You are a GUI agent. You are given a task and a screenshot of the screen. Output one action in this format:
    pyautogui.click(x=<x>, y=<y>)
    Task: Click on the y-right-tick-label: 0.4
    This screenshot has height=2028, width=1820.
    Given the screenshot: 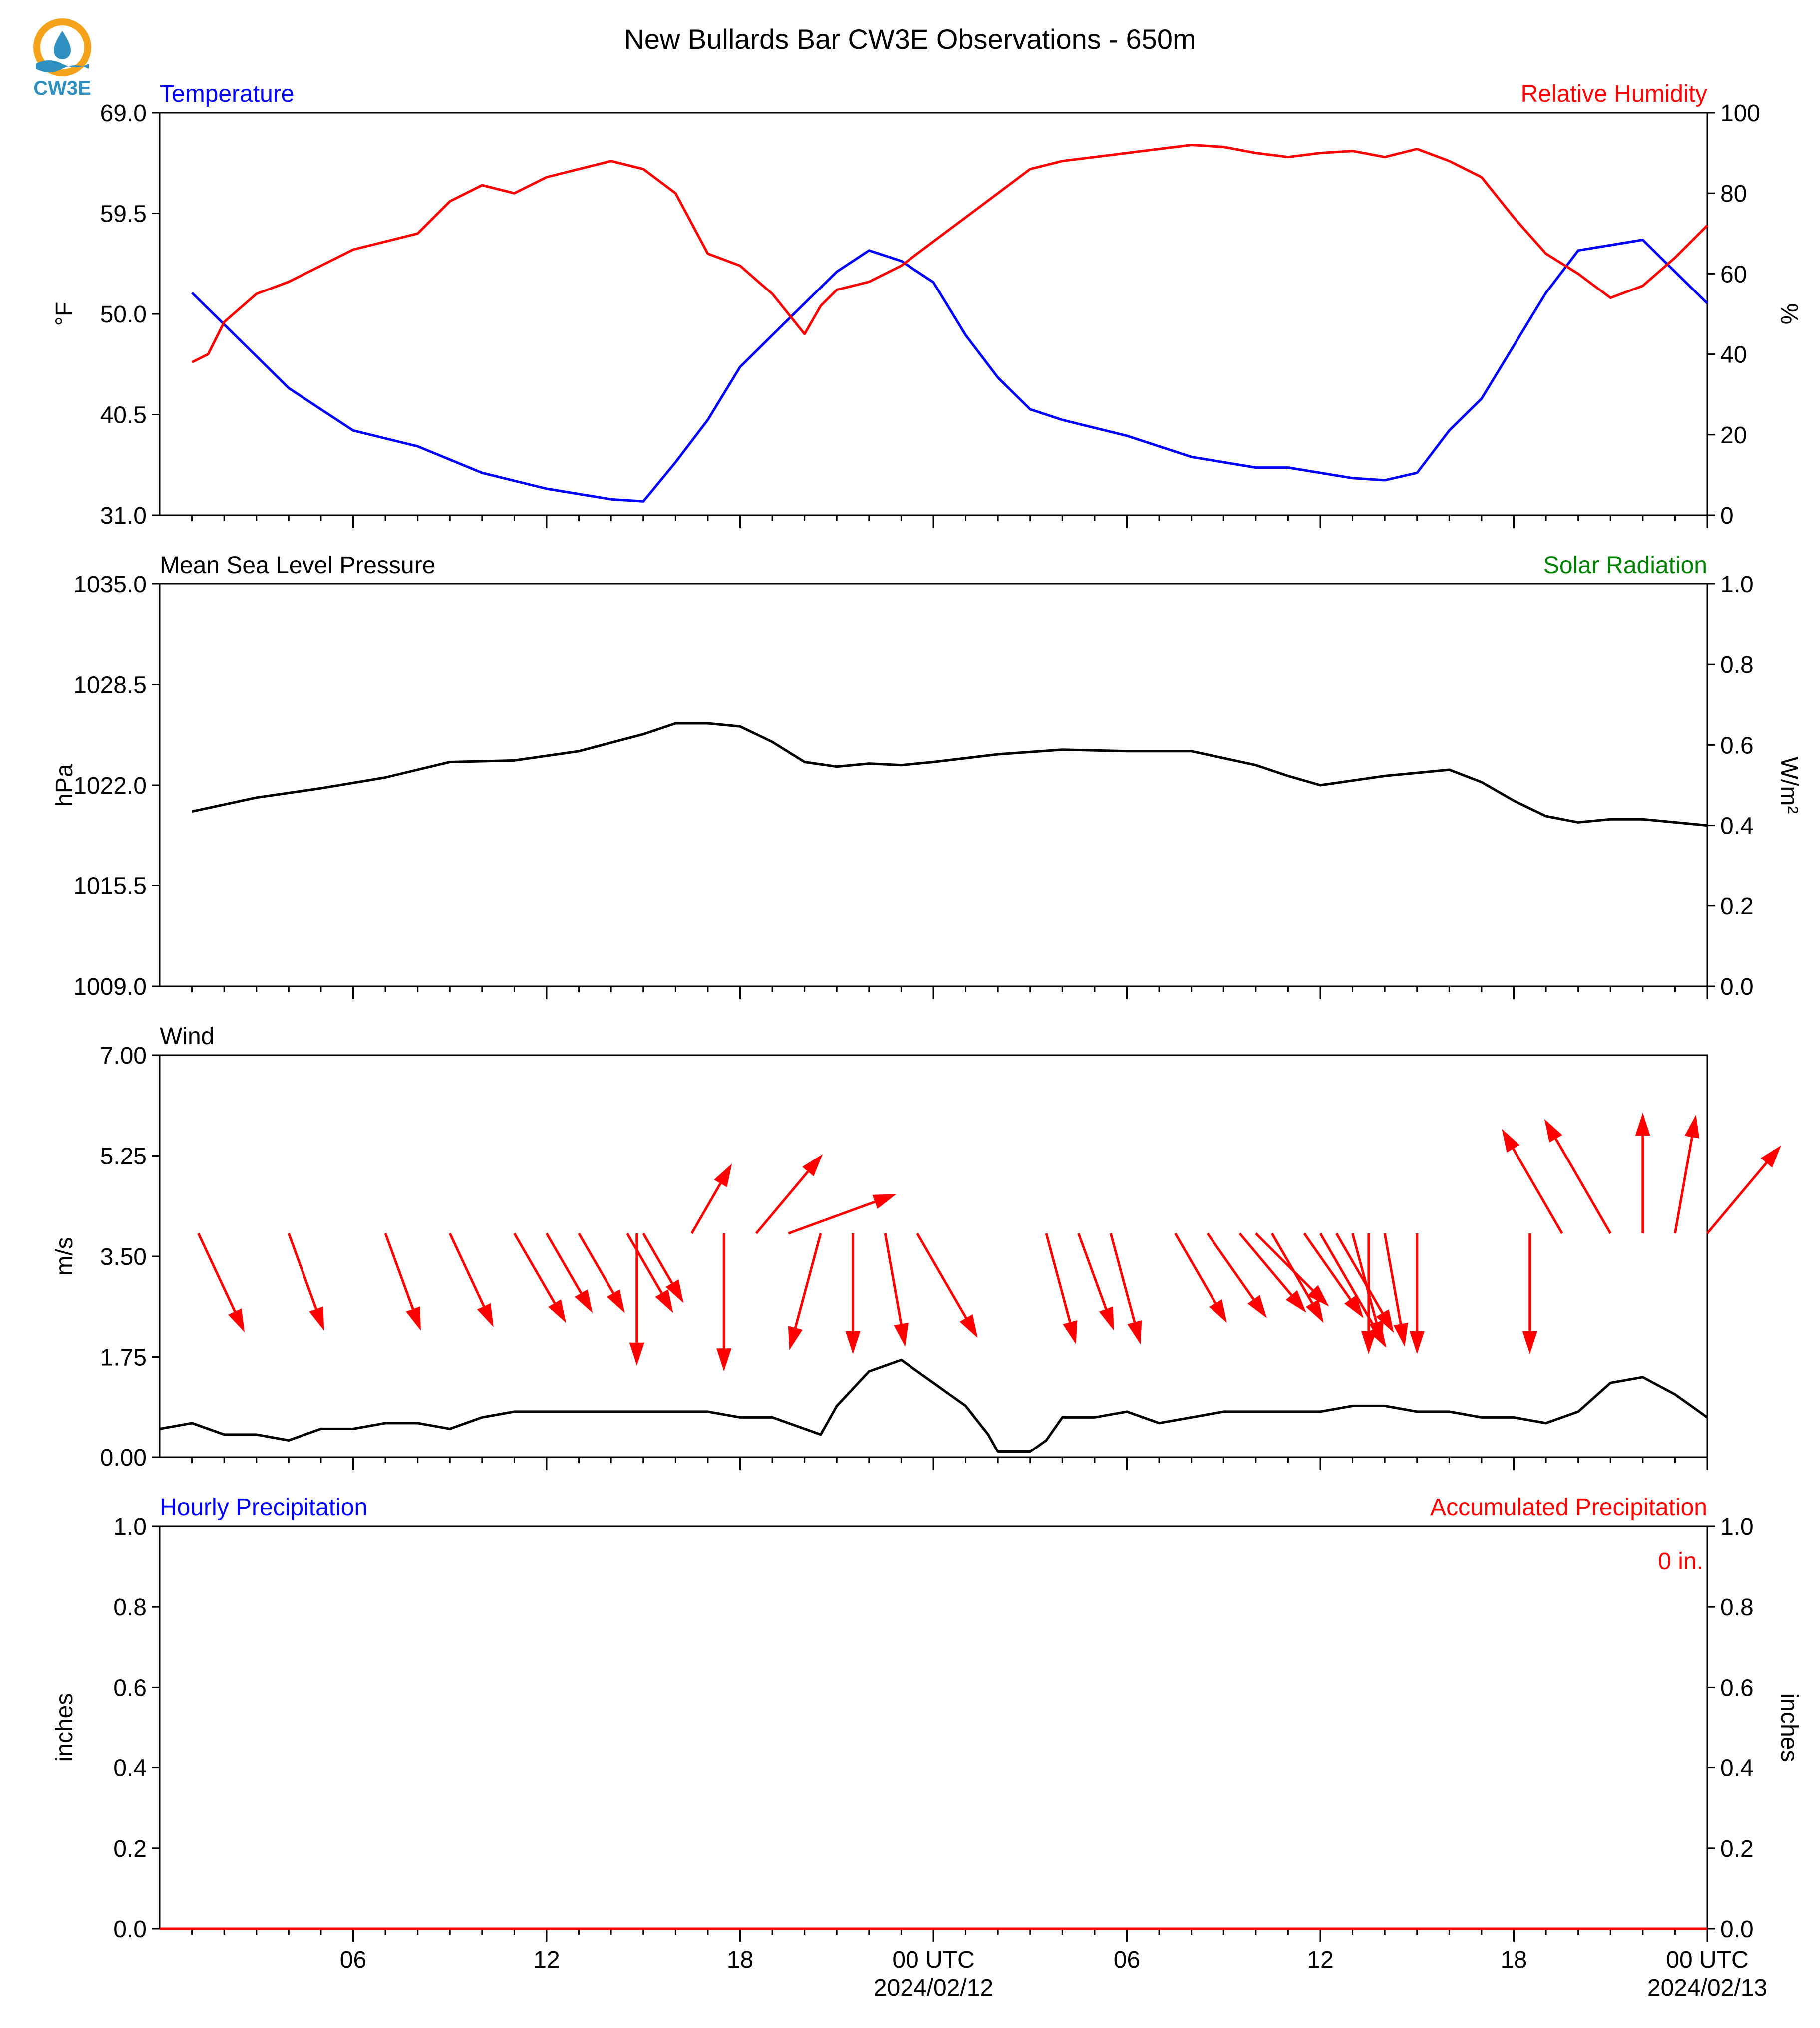 What is the action you would take?
    pyautogui.click(x=1737, y=826)
    